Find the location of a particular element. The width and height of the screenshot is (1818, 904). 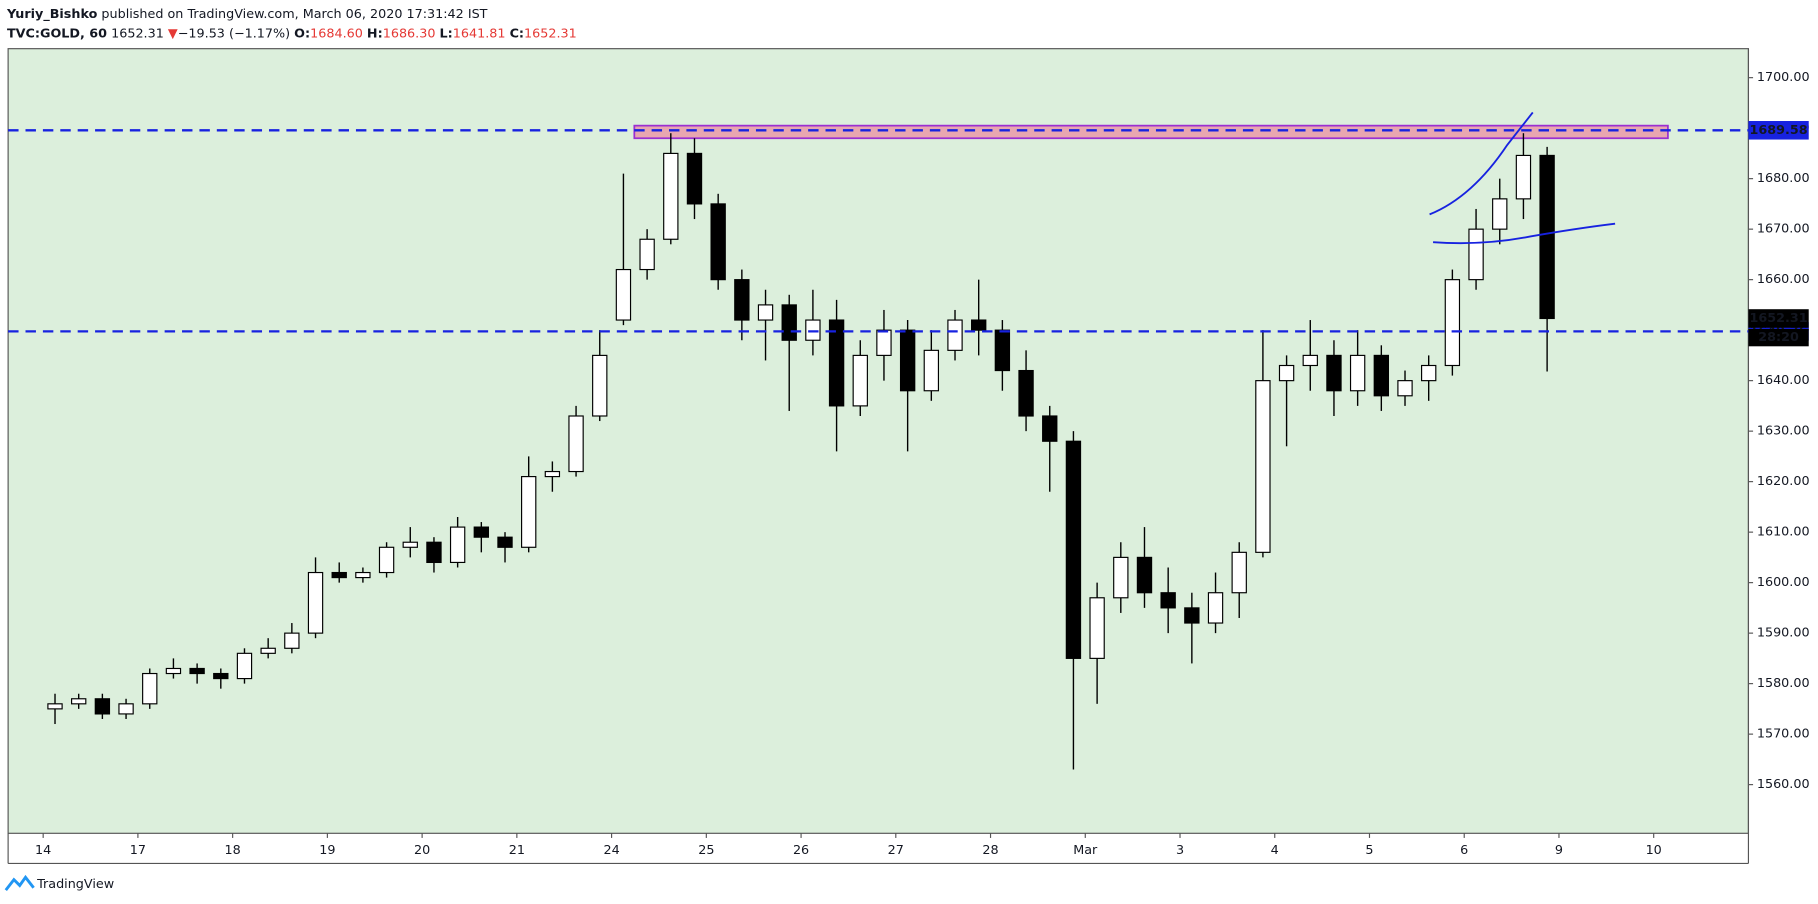

y-tick-label: 1620.00 is located at coordinates (1783, 481).